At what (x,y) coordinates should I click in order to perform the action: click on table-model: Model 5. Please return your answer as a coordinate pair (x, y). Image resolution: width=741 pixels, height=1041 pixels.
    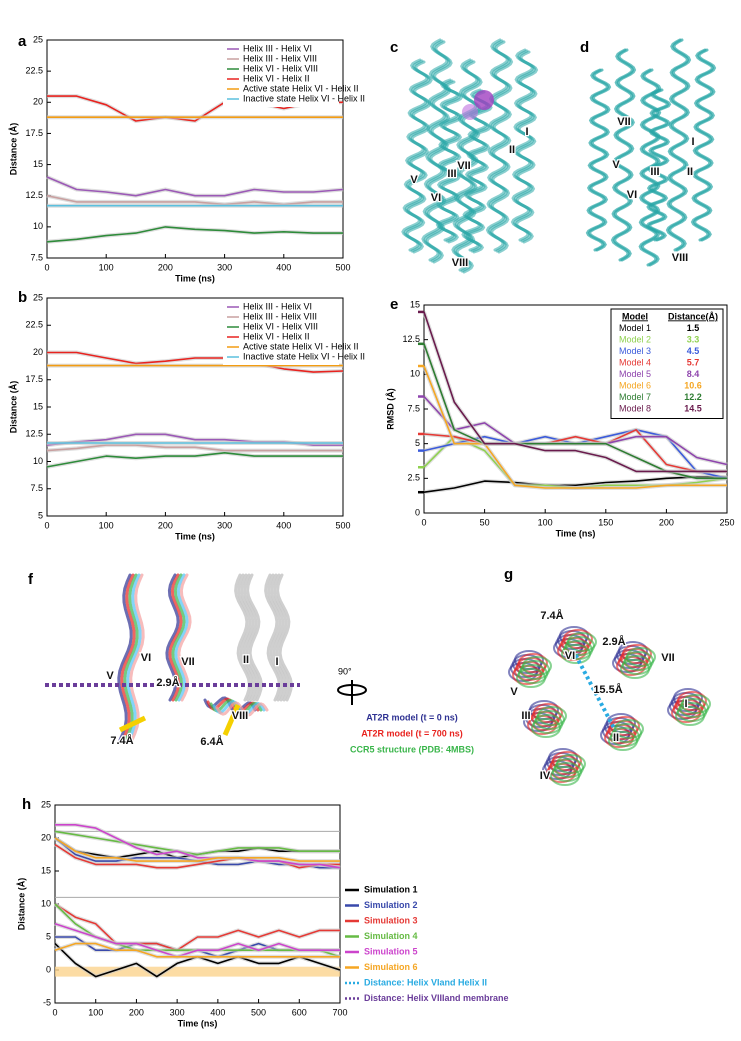
    Looking at the image, I should click on (635, 374).